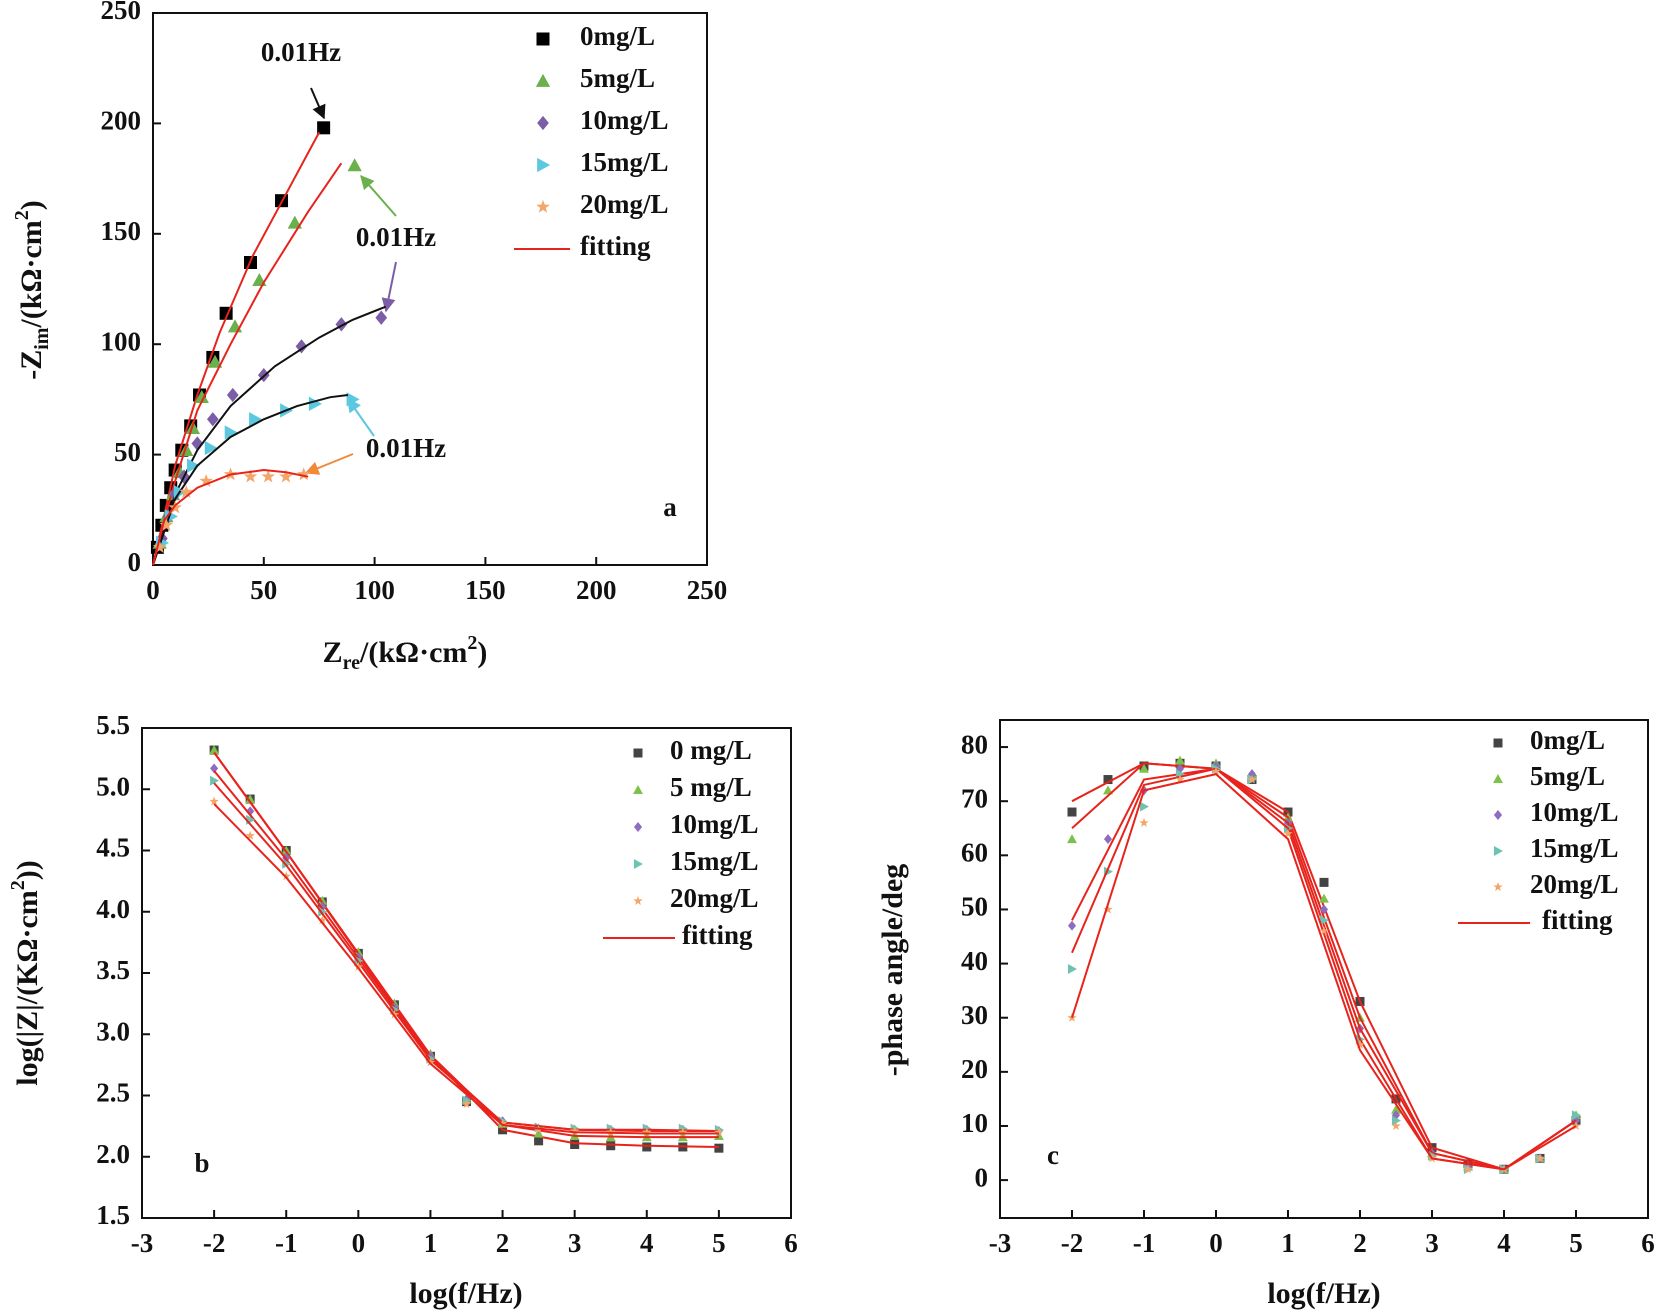 The height and width of the screenshot is (1313, 1654). Describe the element at coordinates (113, 1215) in the screenshot. I see `y-tick-label: 1.5` at that location.